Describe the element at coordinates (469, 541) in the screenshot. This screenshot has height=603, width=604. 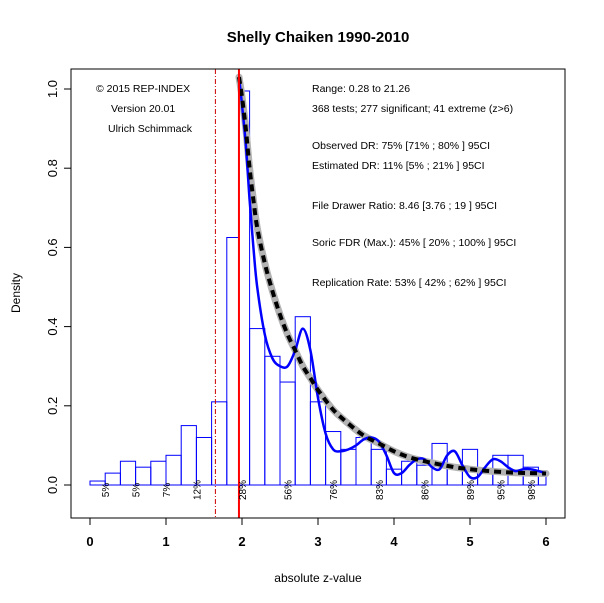
I see `x-tick-label: 5` at that location.